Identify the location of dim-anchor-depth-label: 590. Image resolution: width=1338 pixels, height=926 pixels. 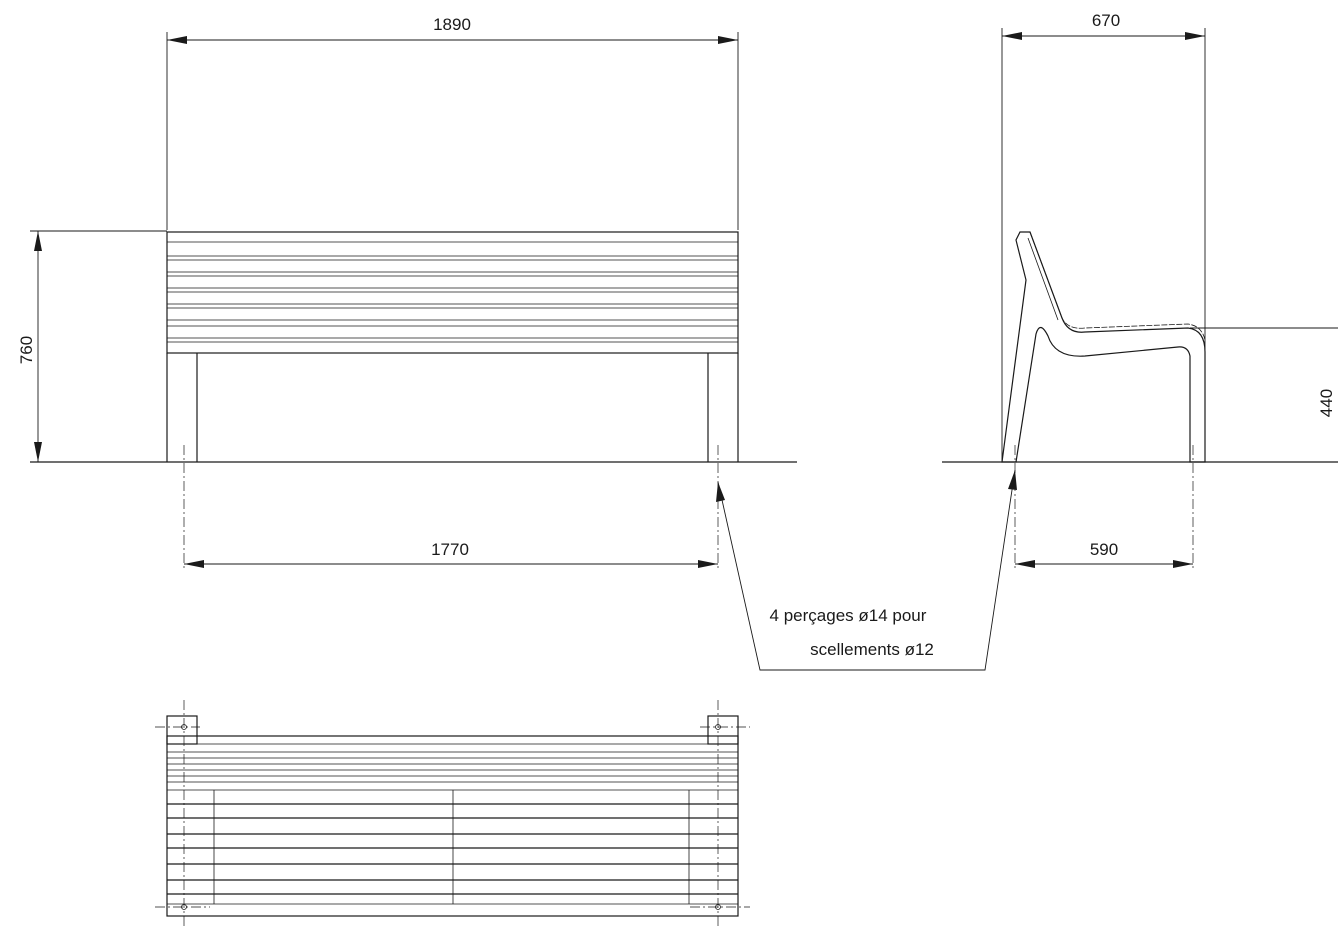
(1104, 549).